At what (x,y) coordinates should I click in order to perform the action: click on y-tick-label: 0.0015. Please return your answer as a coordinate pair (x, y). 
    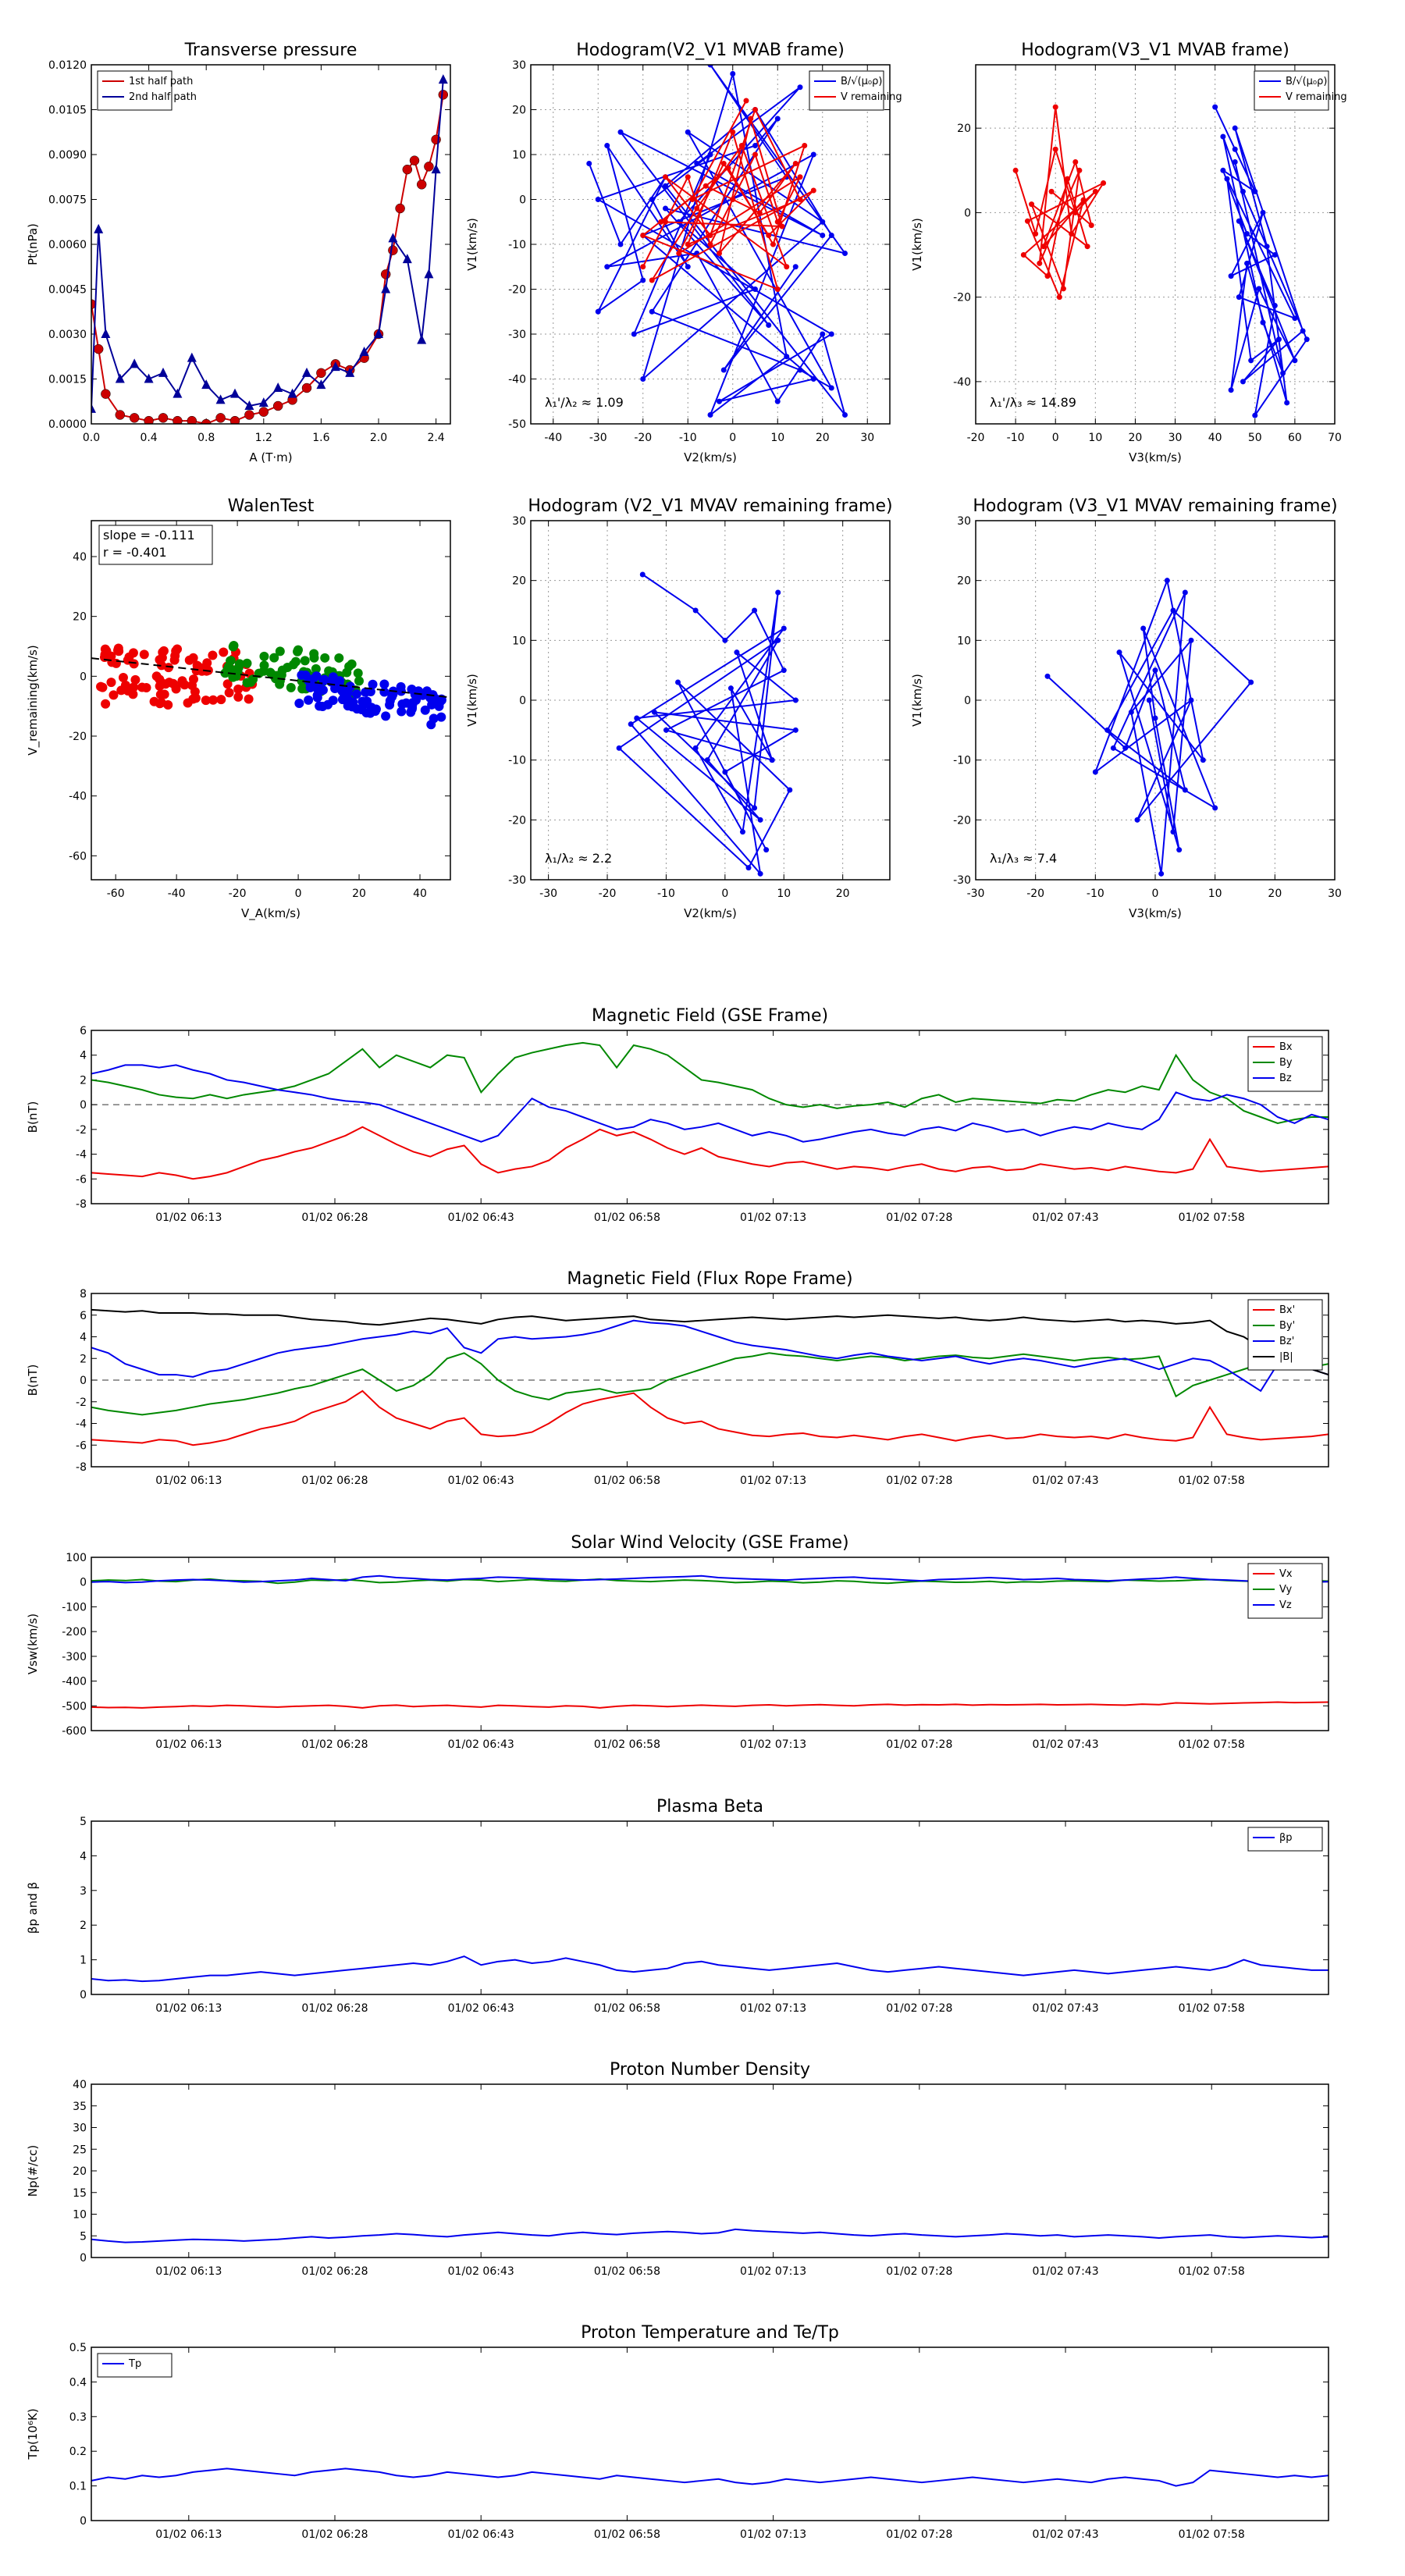
    Looking at the image, I should click on (68, 380).